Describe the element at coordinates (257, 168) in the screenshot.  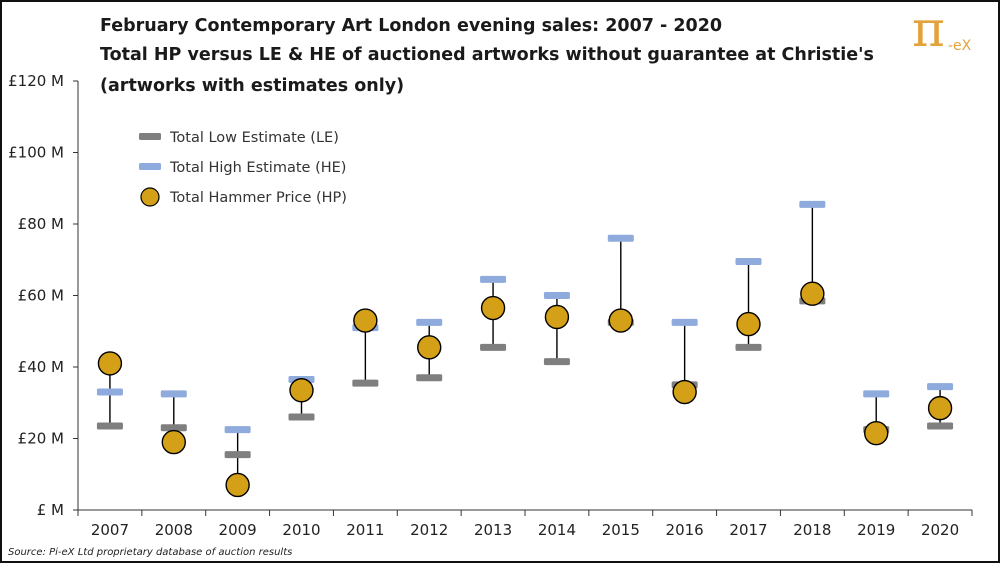
I see `legend-label: Total High Estimate (HE)` at that location.